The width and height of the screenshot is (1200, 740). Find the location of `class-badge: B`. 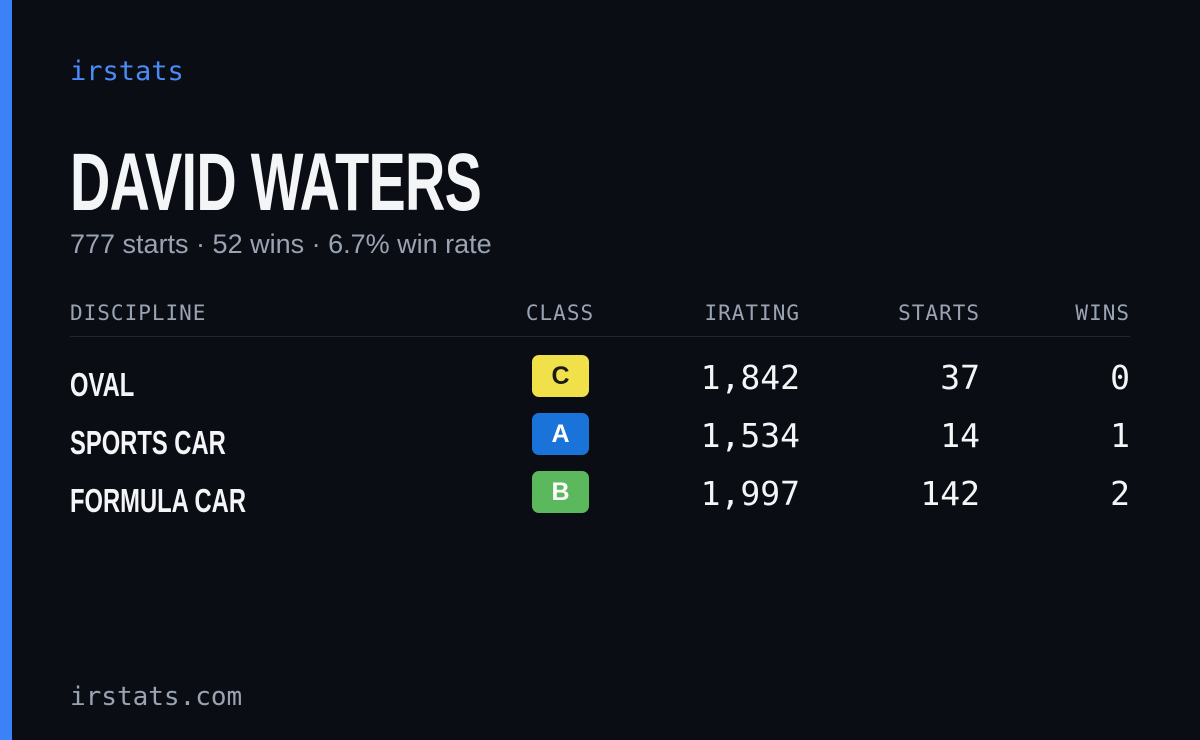

class-badge: B is located at coordinates (560, 492).